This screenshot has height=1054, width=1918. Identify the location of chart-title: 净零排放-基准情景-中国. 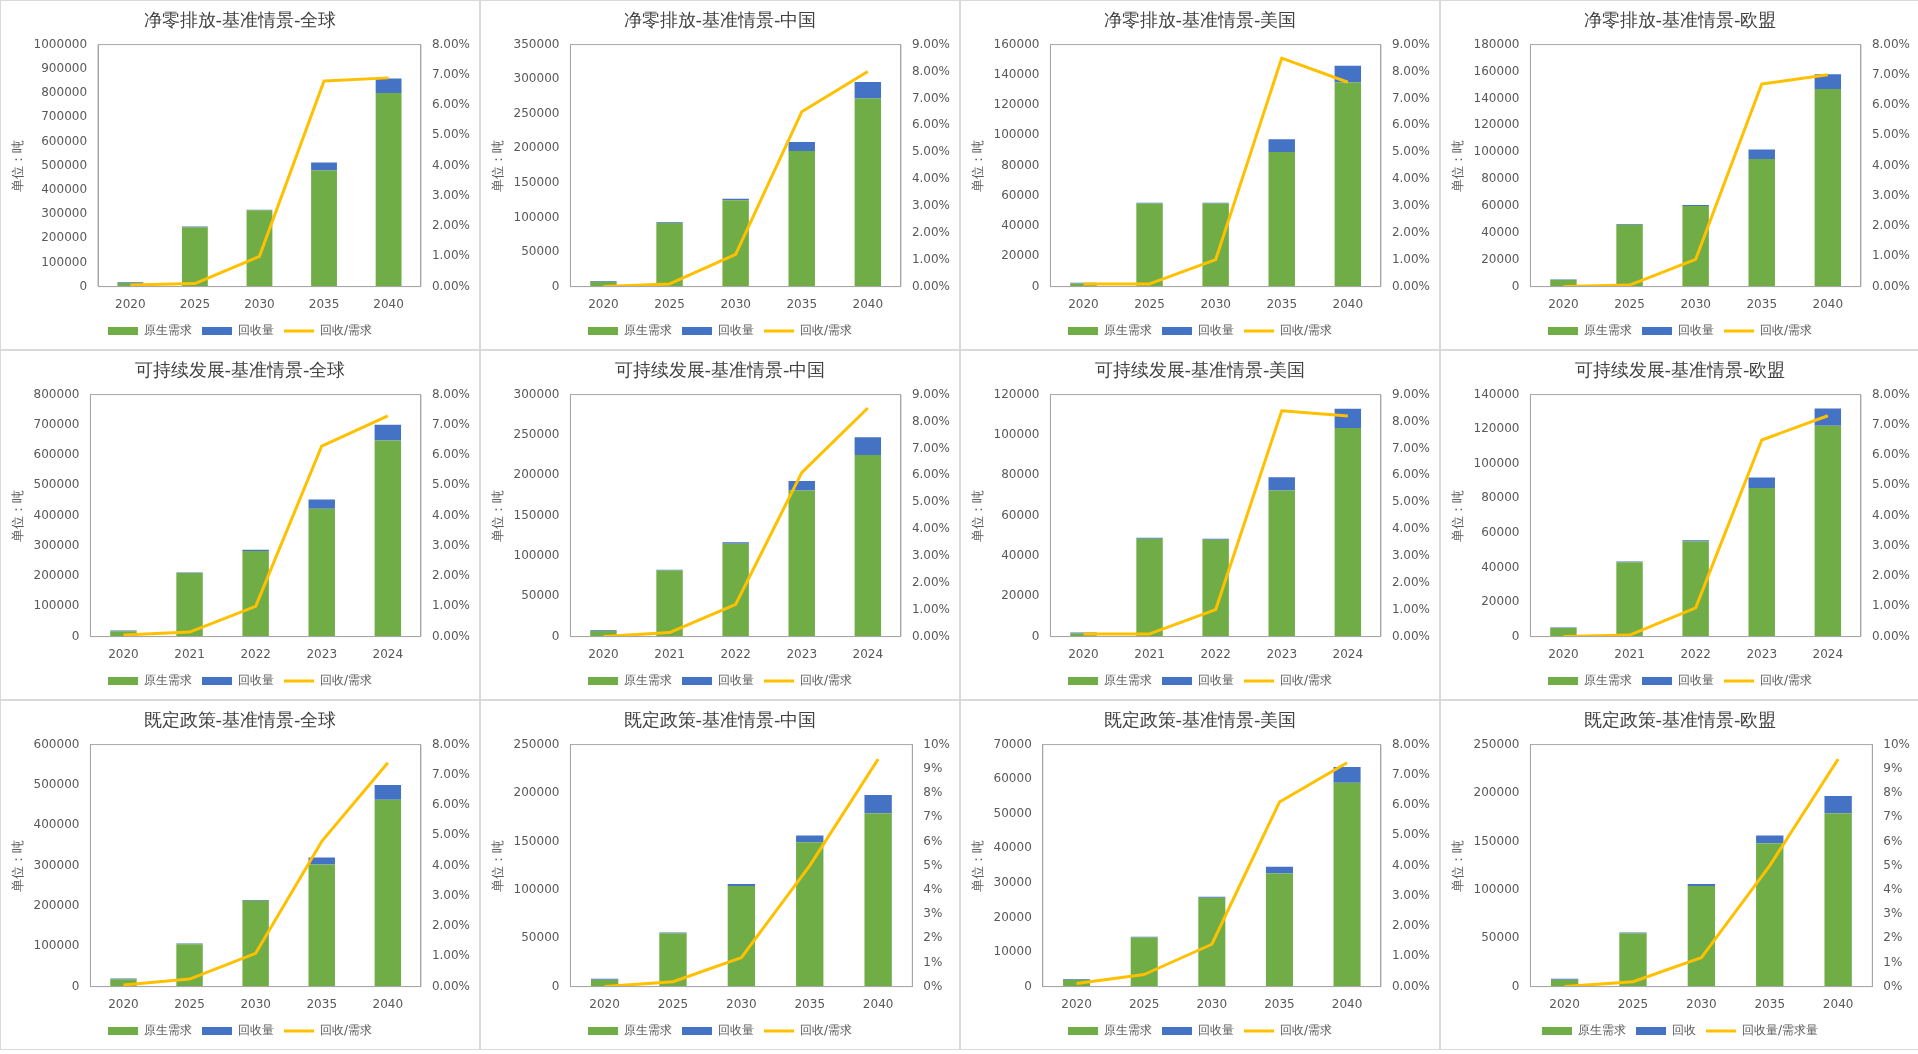
(720, 20).